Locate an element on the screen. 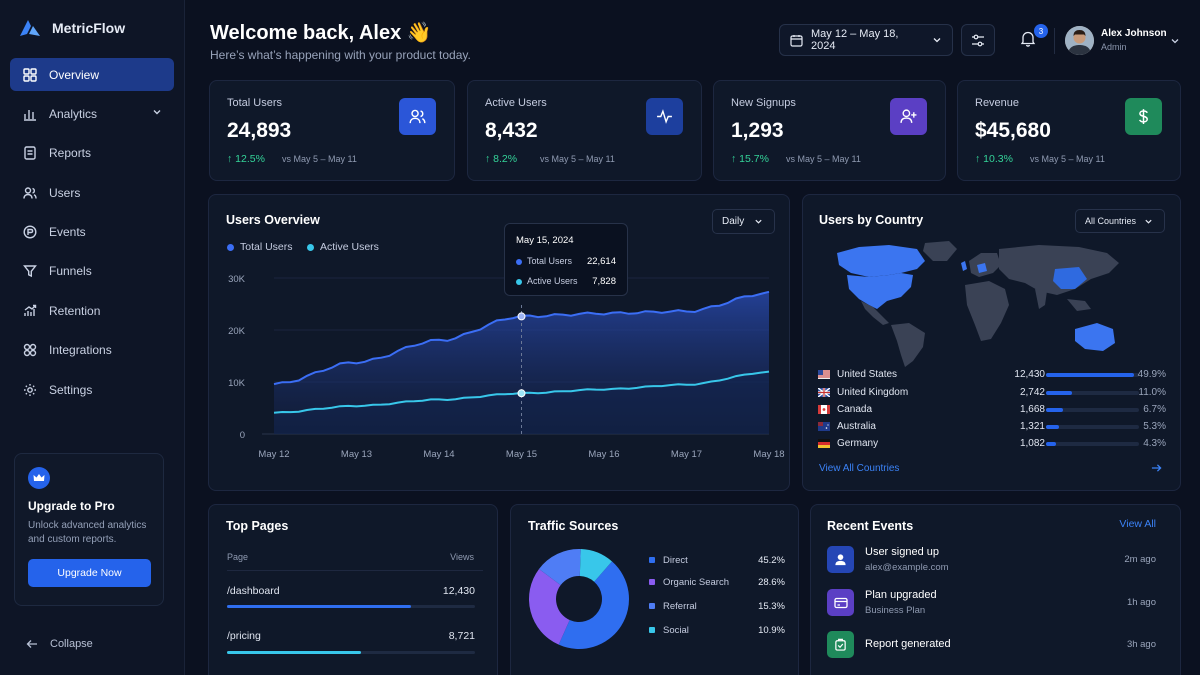 The width and height of the screenshot is (1200, 675). logo: MetricFlow is located at coordinates (71, 28).